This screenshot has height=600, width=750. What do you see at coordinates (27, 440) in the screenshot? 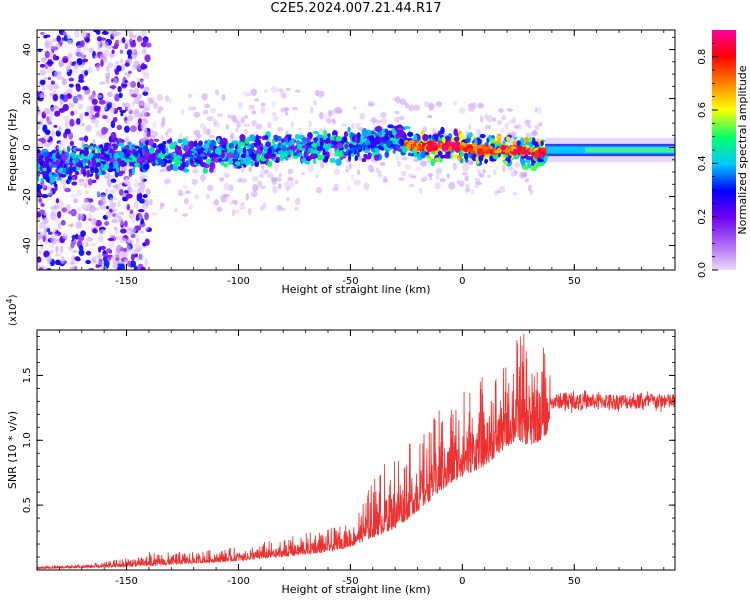
I see `y-tick-label: 1.0` at bounding box center [27, 440].